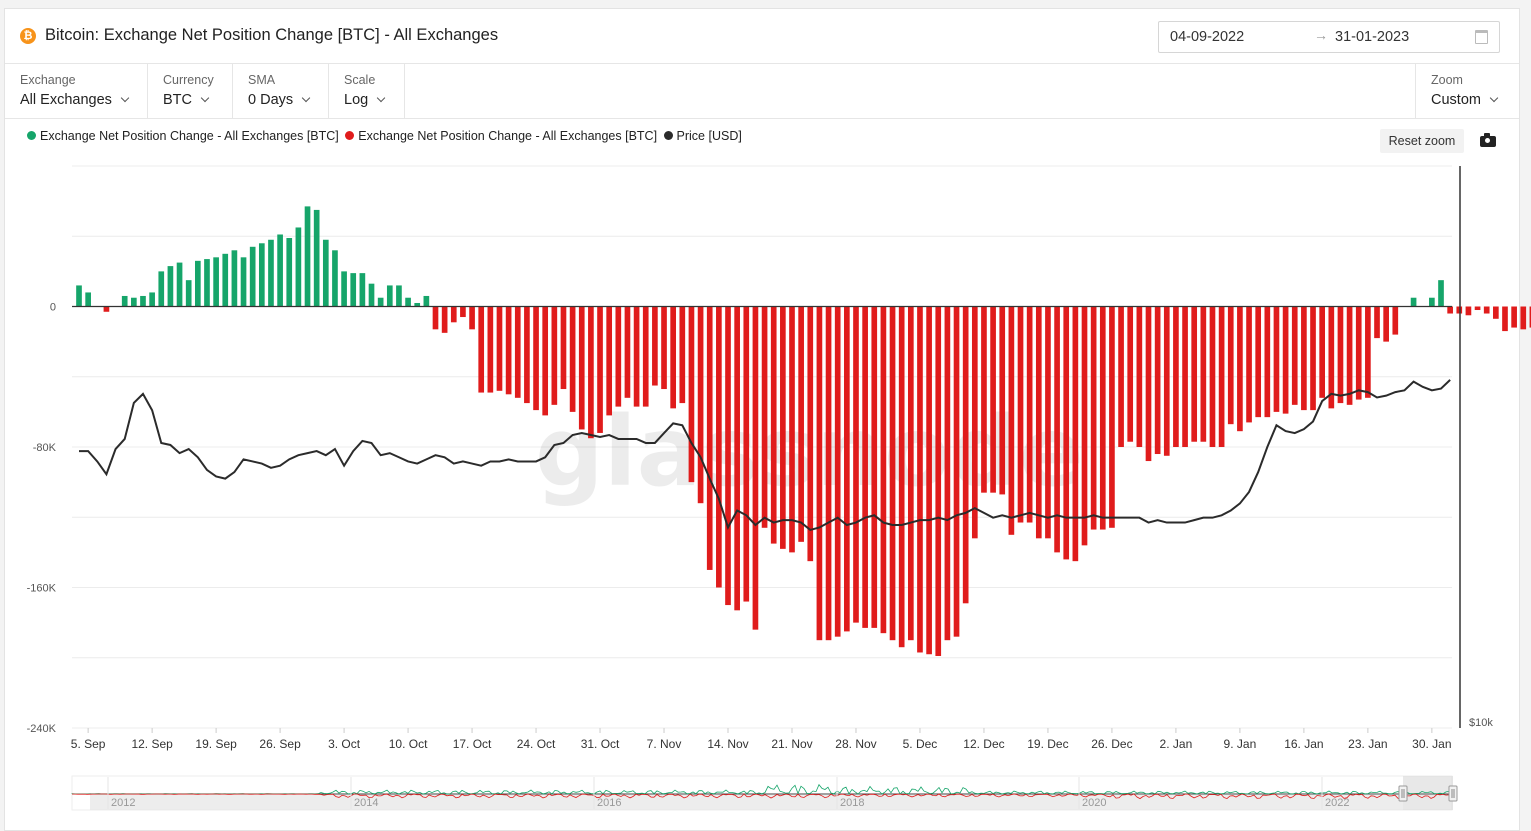  Describe the element at coordinates (920, 744) in the screenshot. I see `x-tick-label: 5. Dec` at that location.